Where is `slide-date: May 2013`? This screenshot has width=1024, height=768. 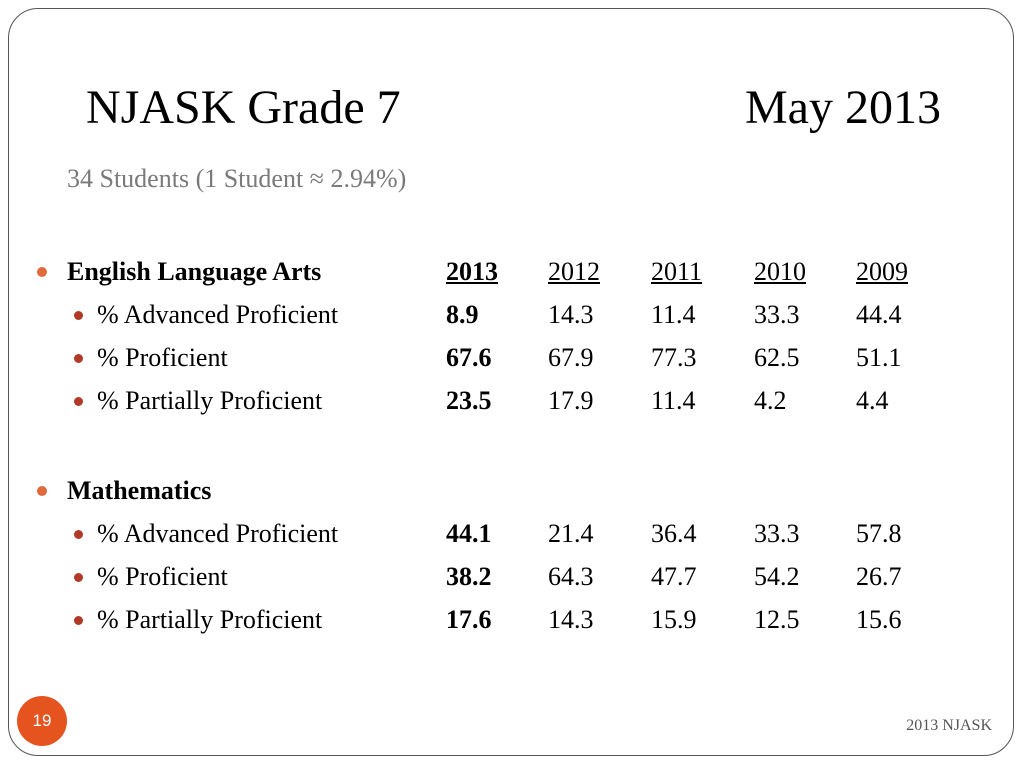 slide-date: May 2013 is located at coordinates (843, 107).